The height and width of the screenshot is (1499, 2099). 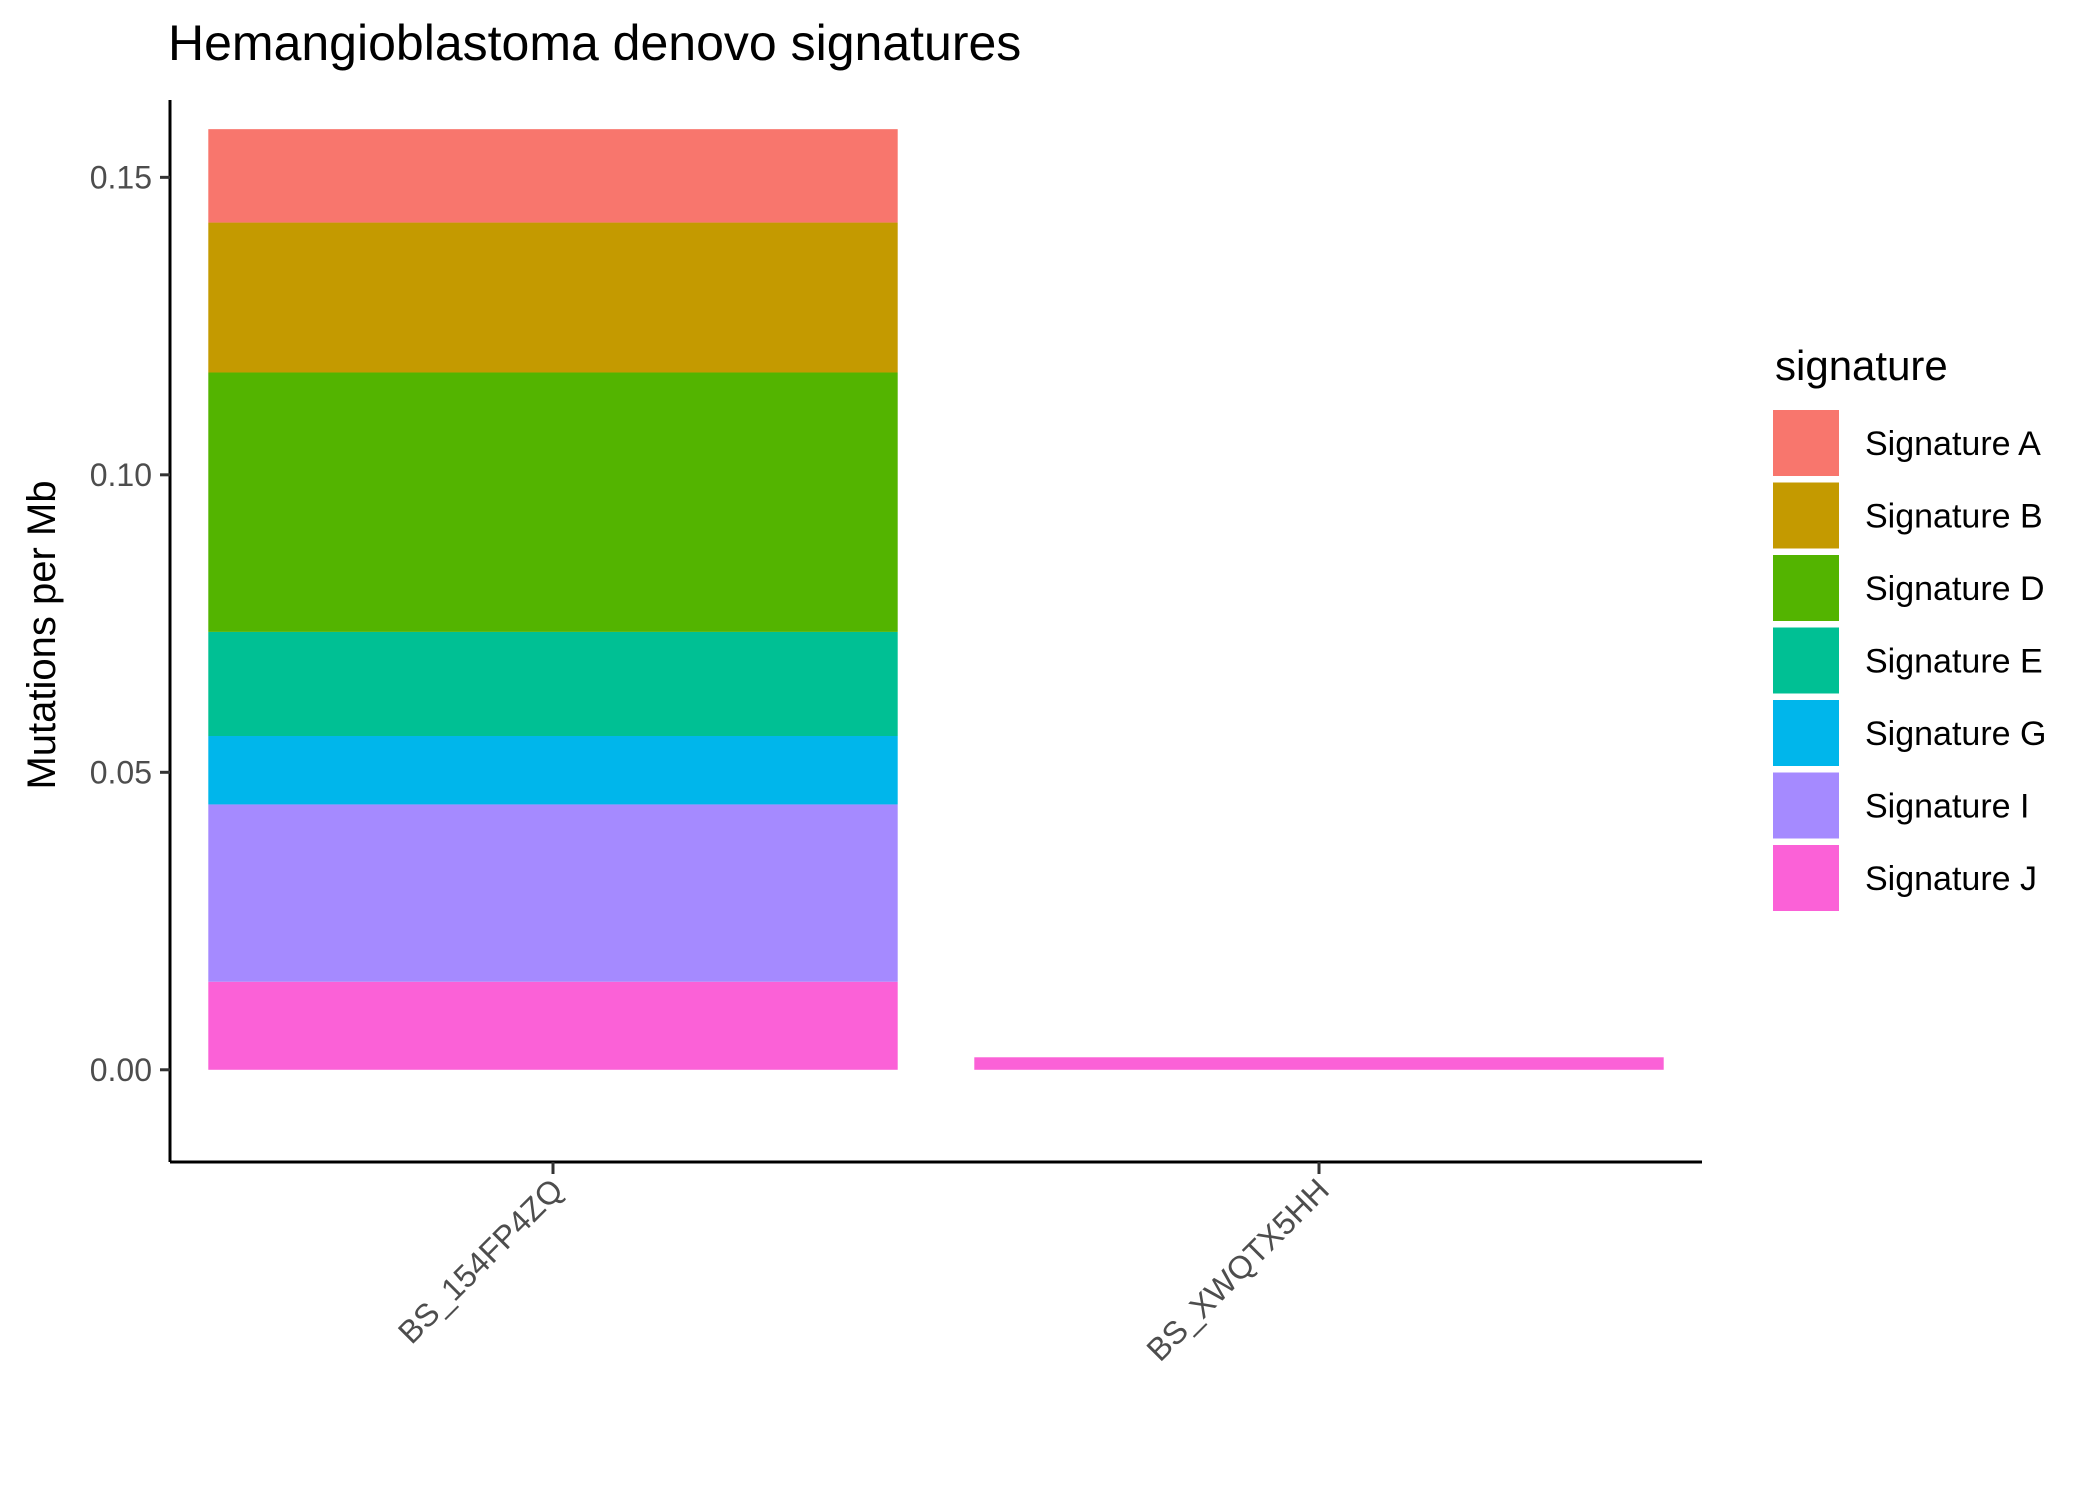 What do you see at coordinates (1947, 807) in the screenshot?
I see `legend-label: Signature I` at bounding box center [1947, 807].